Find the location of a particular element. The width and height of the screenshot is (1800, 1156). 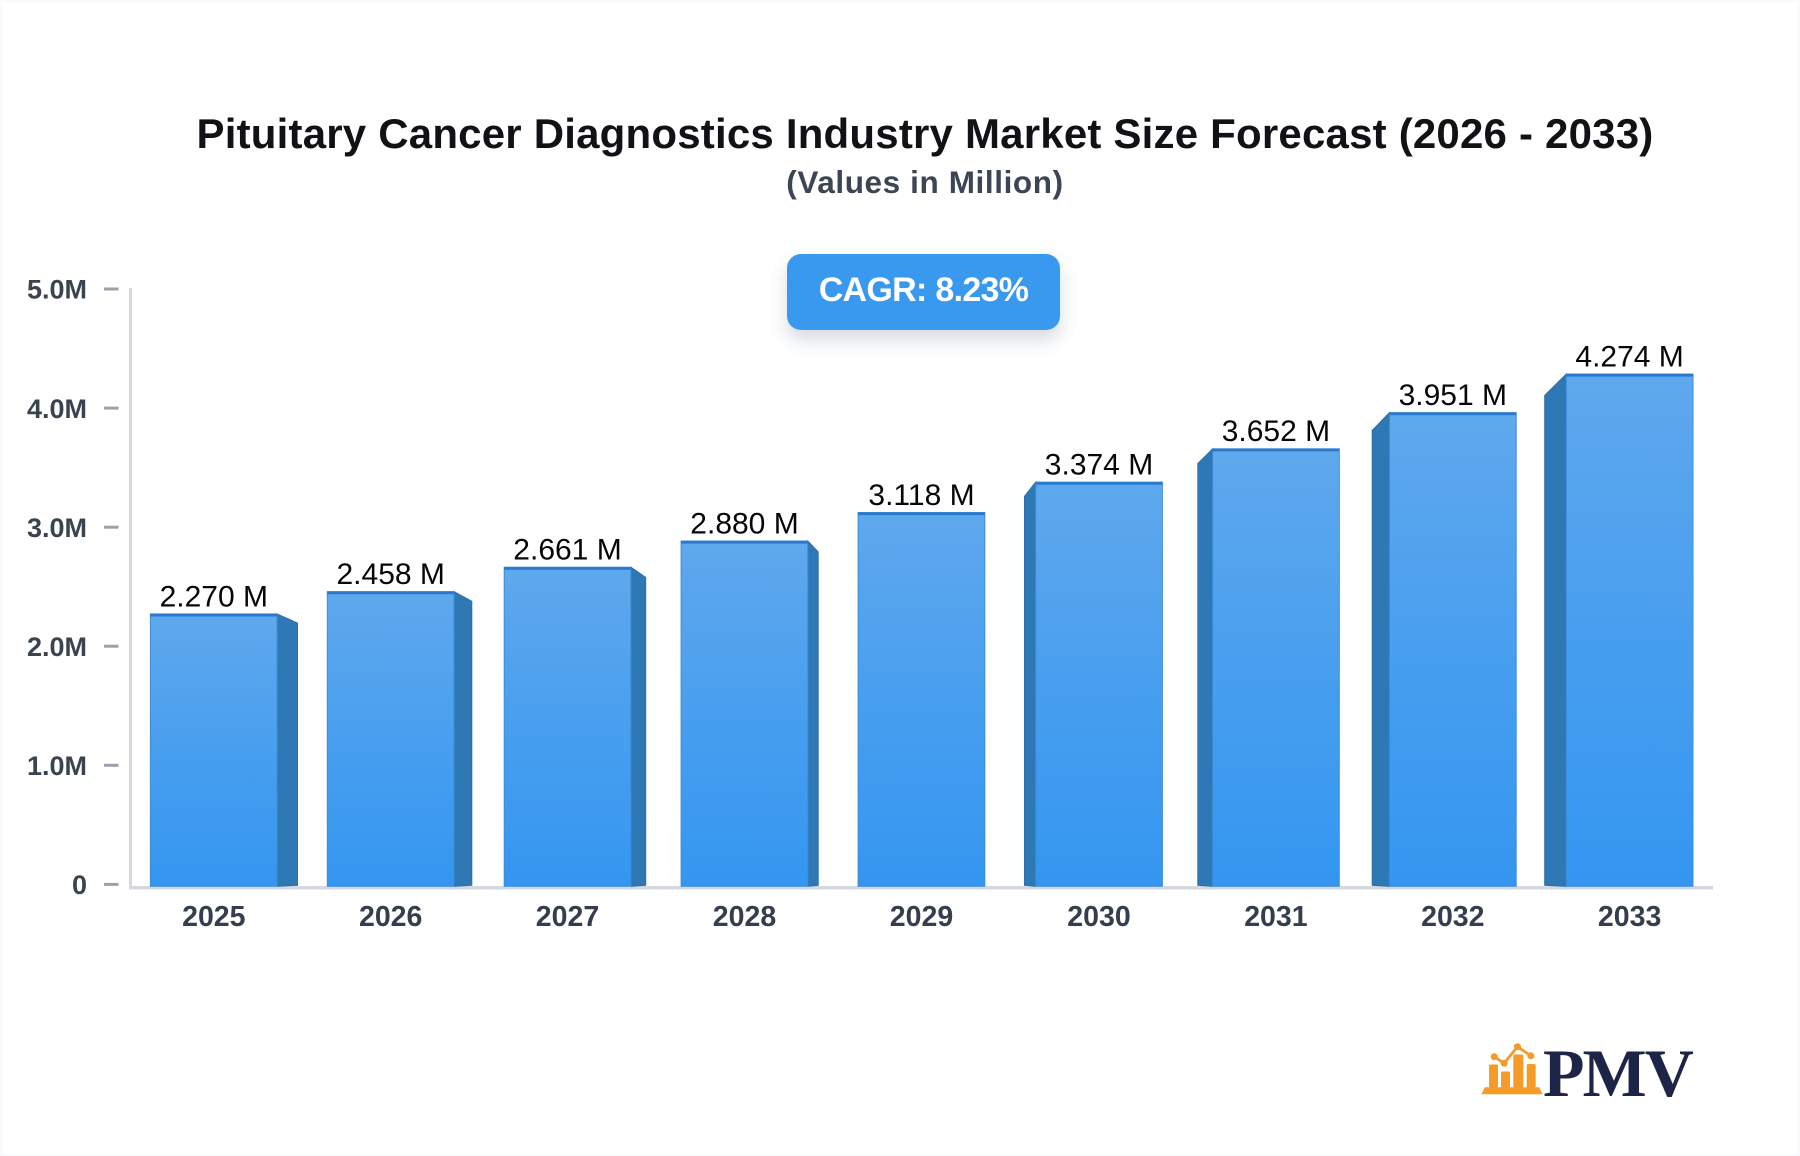

svg-text: 2.880 M is located at coordinates (744, 523).